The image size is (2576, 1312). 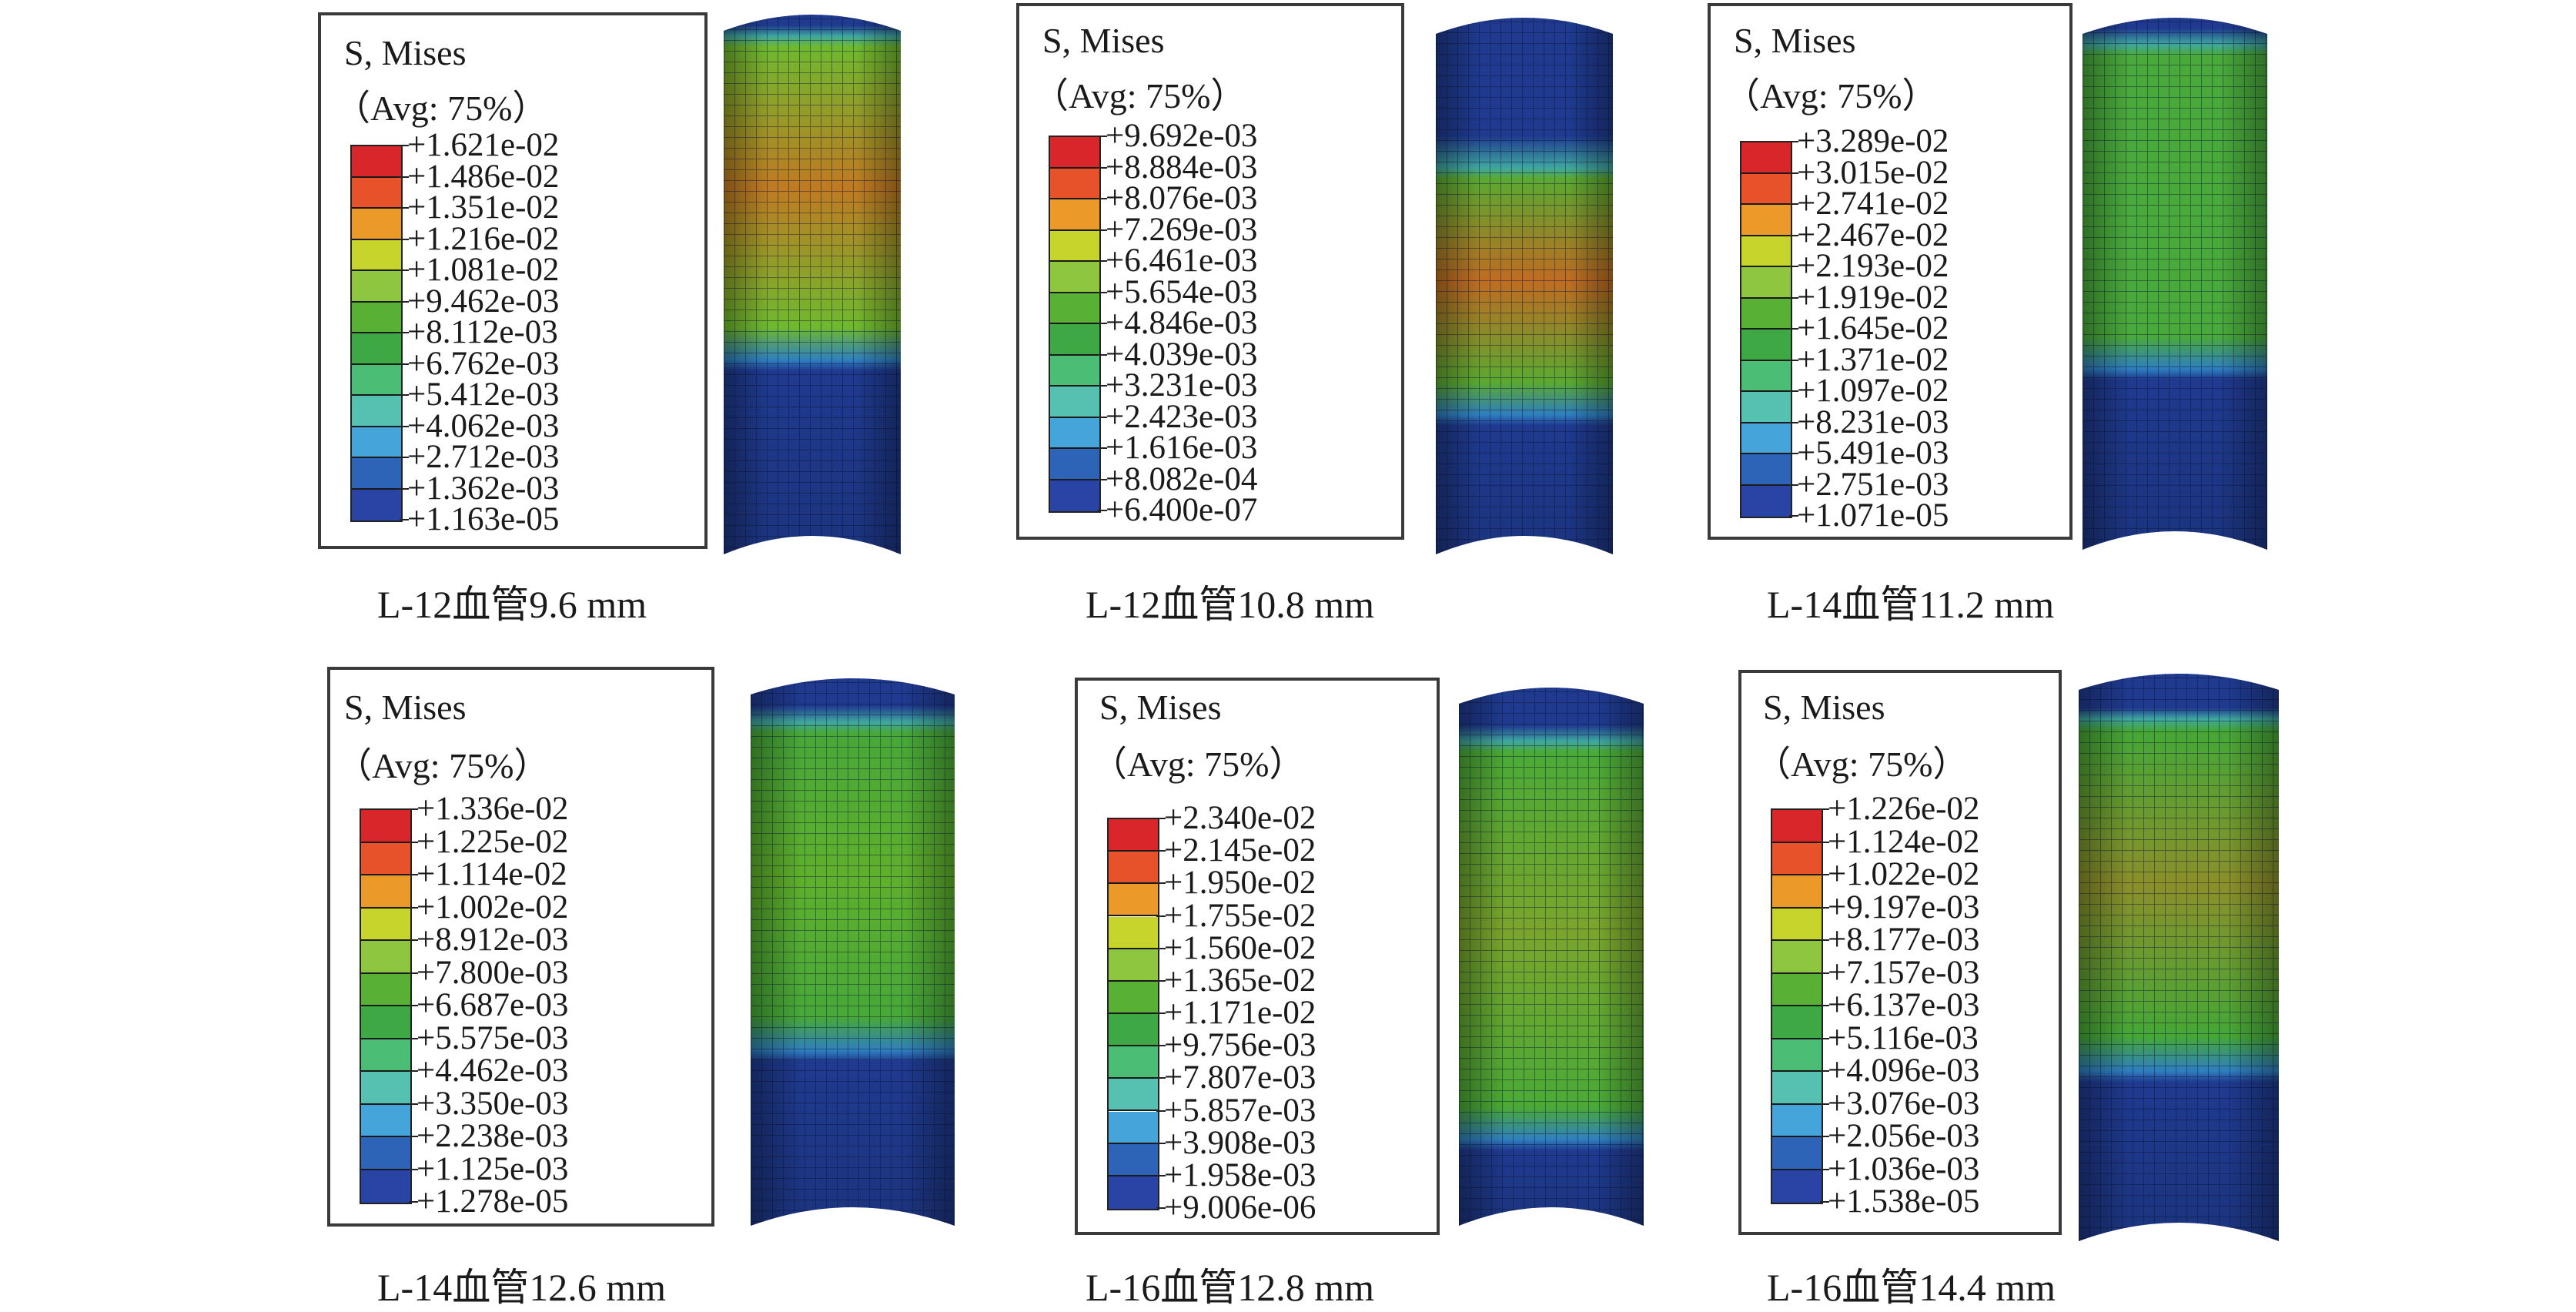 I want to click on scale-label: +9.197e-03, so click(x=1904, y=907).